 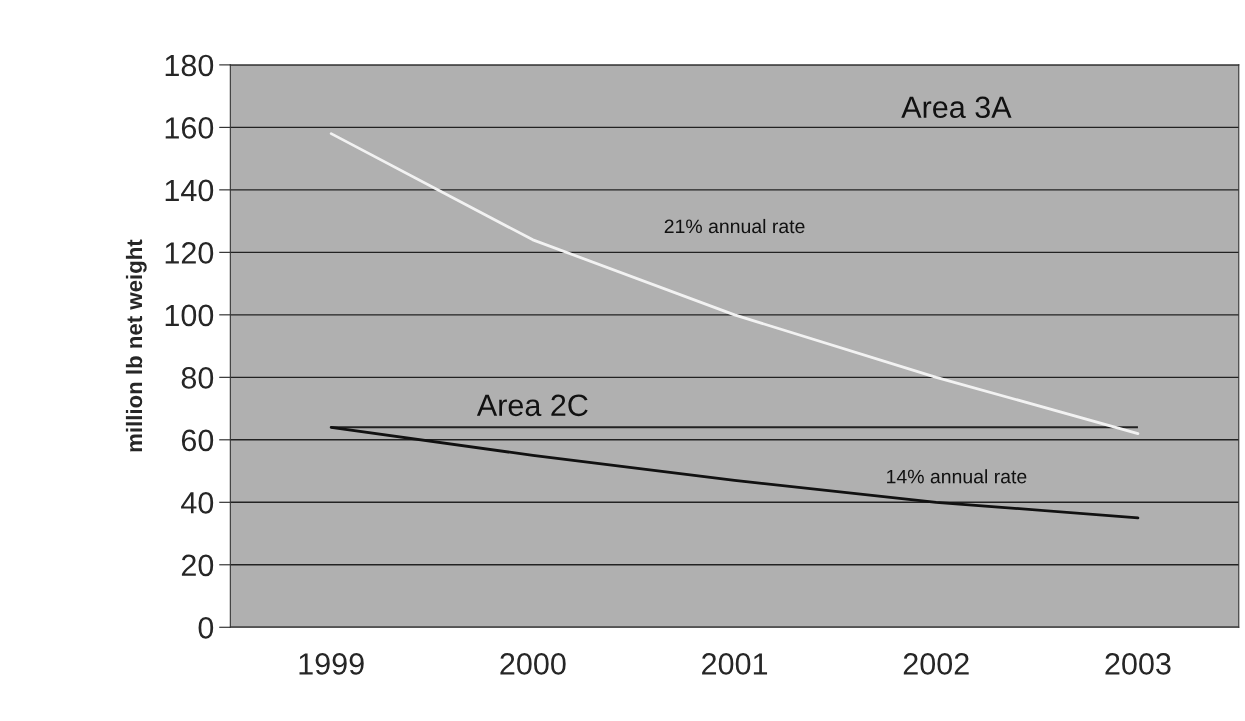 I want to click on y-tick-label: 0, so click(x=206, y=628).